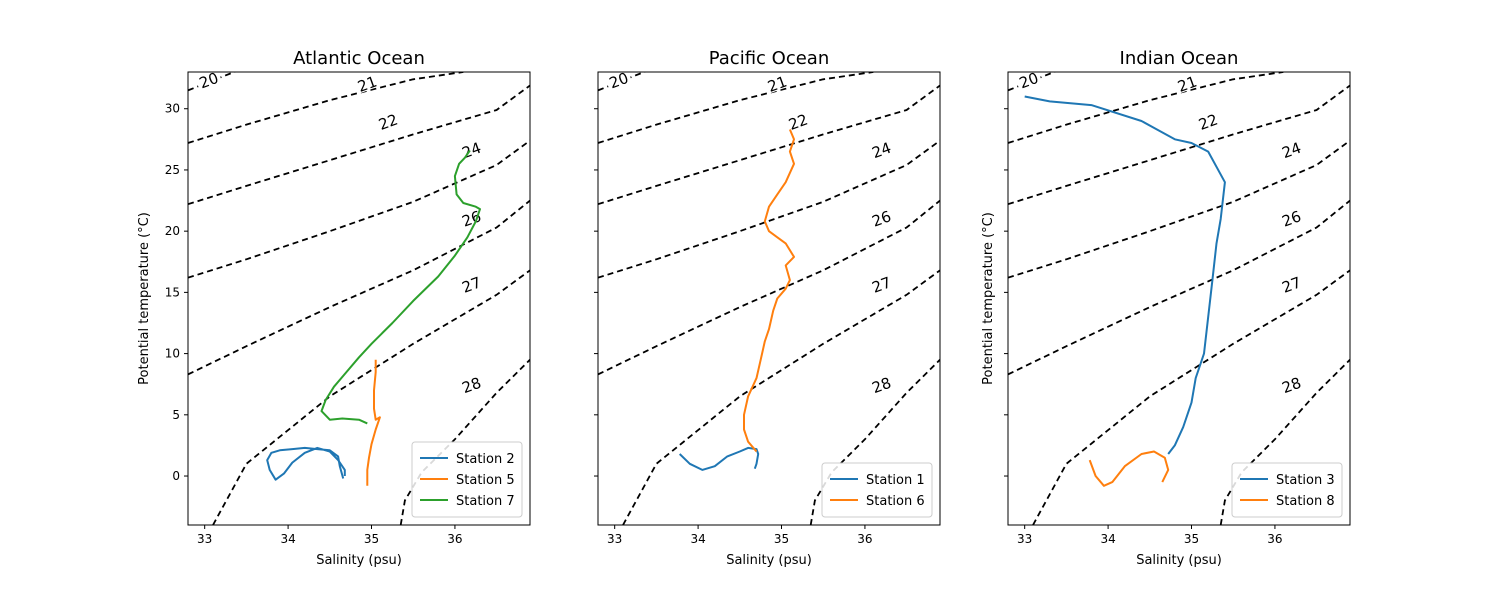 The image size is (1500, 600). I want to click on legend-label: Station 2, so click(485, 459).